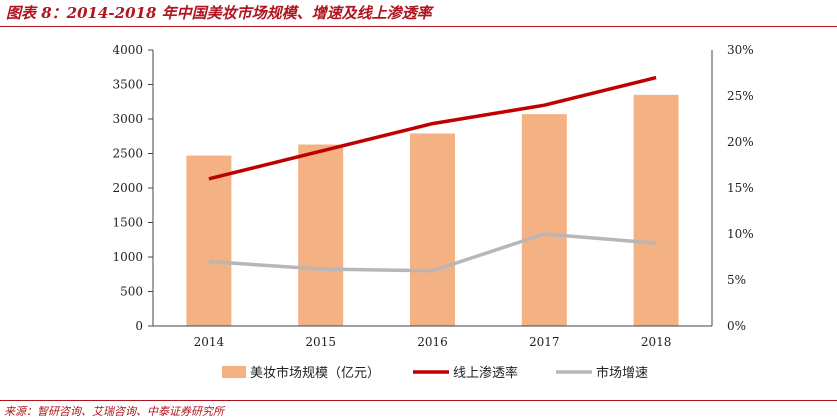 This screenshot has width=837, height=419. I want to click on y-right-tick-label: 15%, so click(740, 188).